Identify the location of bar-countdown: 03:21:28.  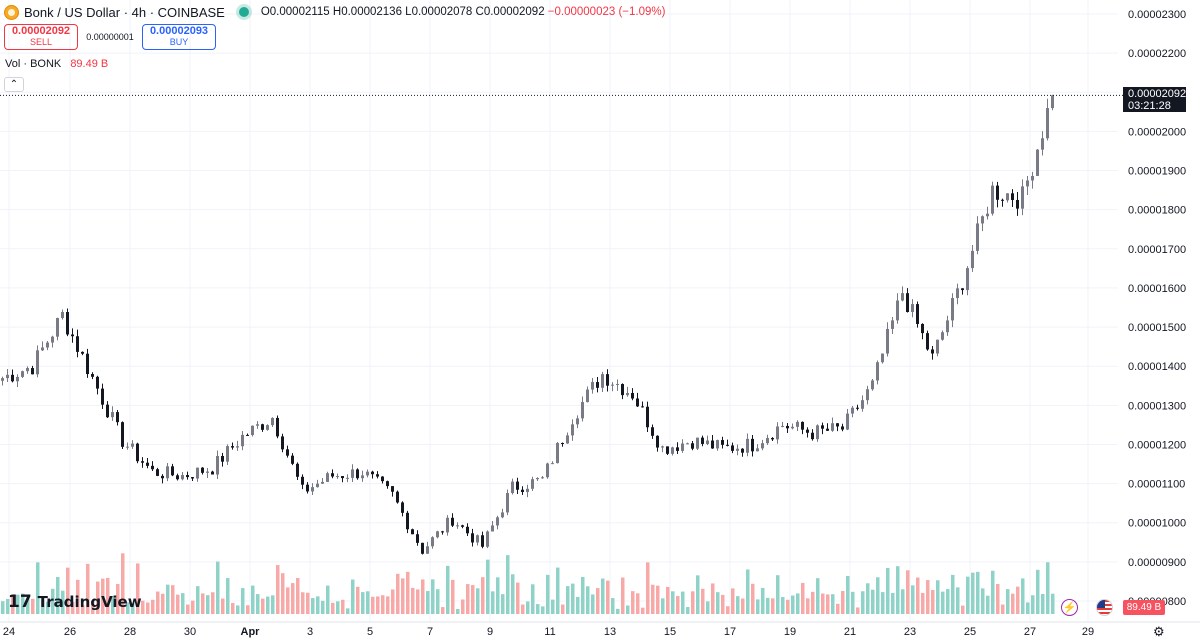
(1149, 106).